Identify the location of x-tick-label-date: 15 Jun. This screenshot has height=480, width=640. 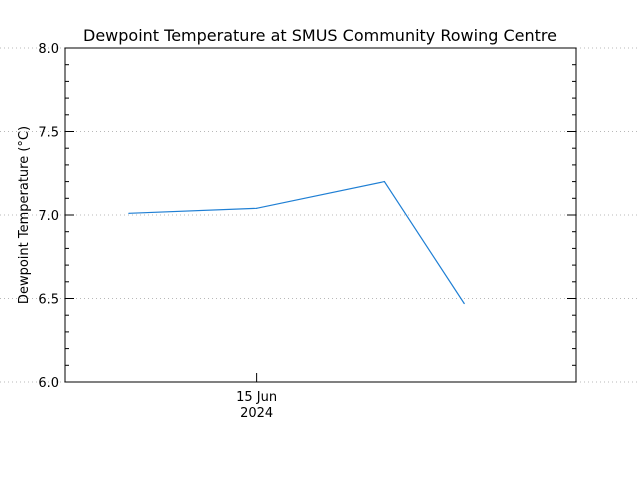
(256, 397).